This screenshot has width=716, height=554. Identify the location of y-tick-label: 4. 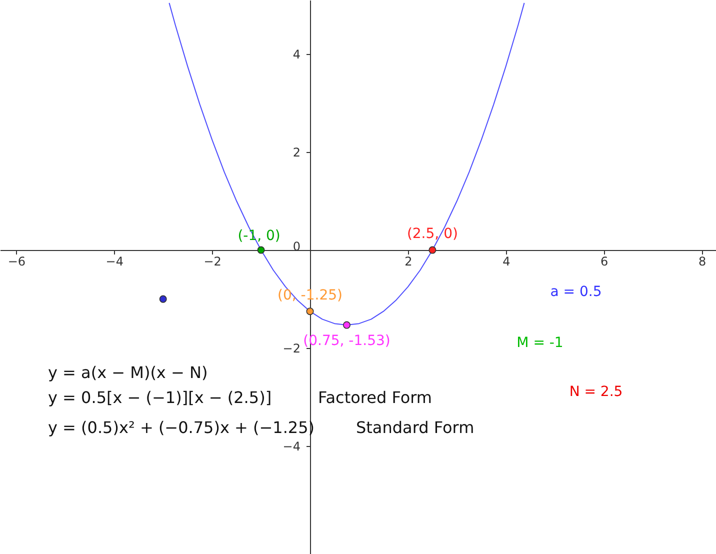
(296, 54).